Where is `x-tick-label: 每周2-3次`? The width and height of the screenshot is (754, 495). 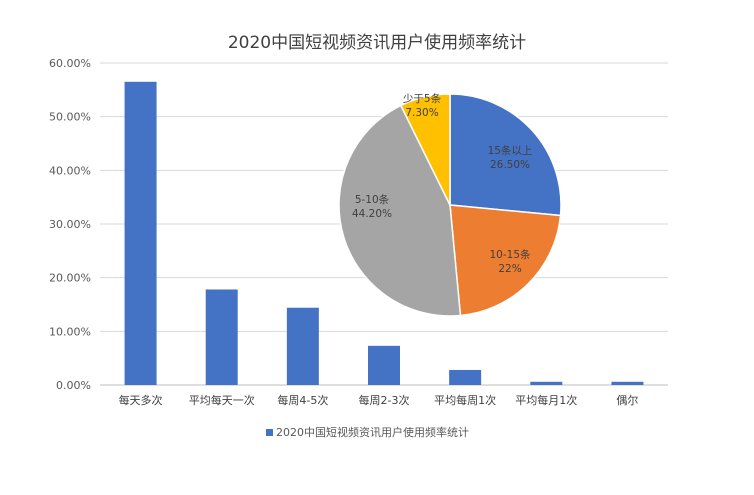
x-tick-label: 每周2-3次 is located at coordinates (384, 400).